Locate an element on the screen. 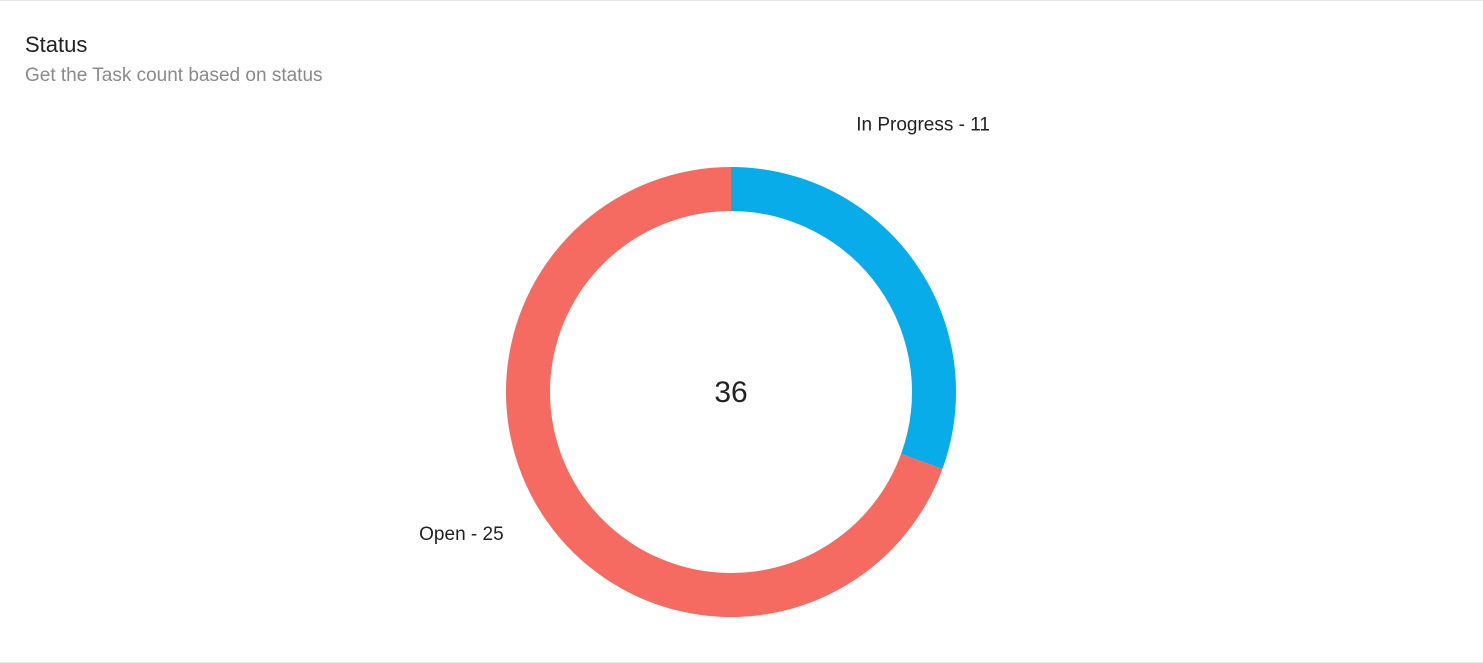 This screenshot has width=1483, height=663. slice-label-open: Open - 25 is located at coordinates (461, 534).